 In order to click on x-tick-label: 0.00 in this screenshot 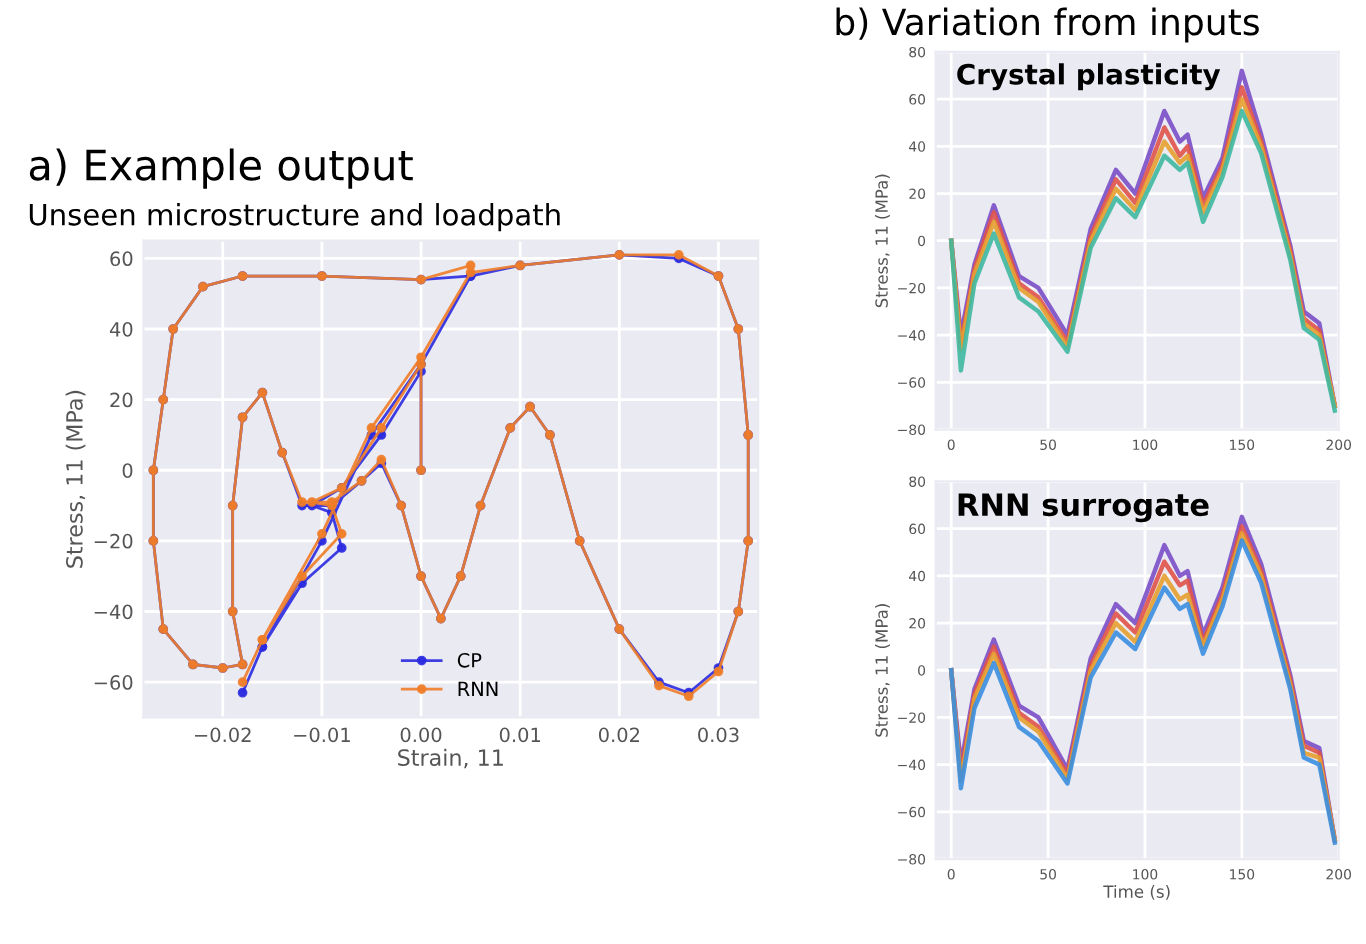, I will do `click(421, 735)`.